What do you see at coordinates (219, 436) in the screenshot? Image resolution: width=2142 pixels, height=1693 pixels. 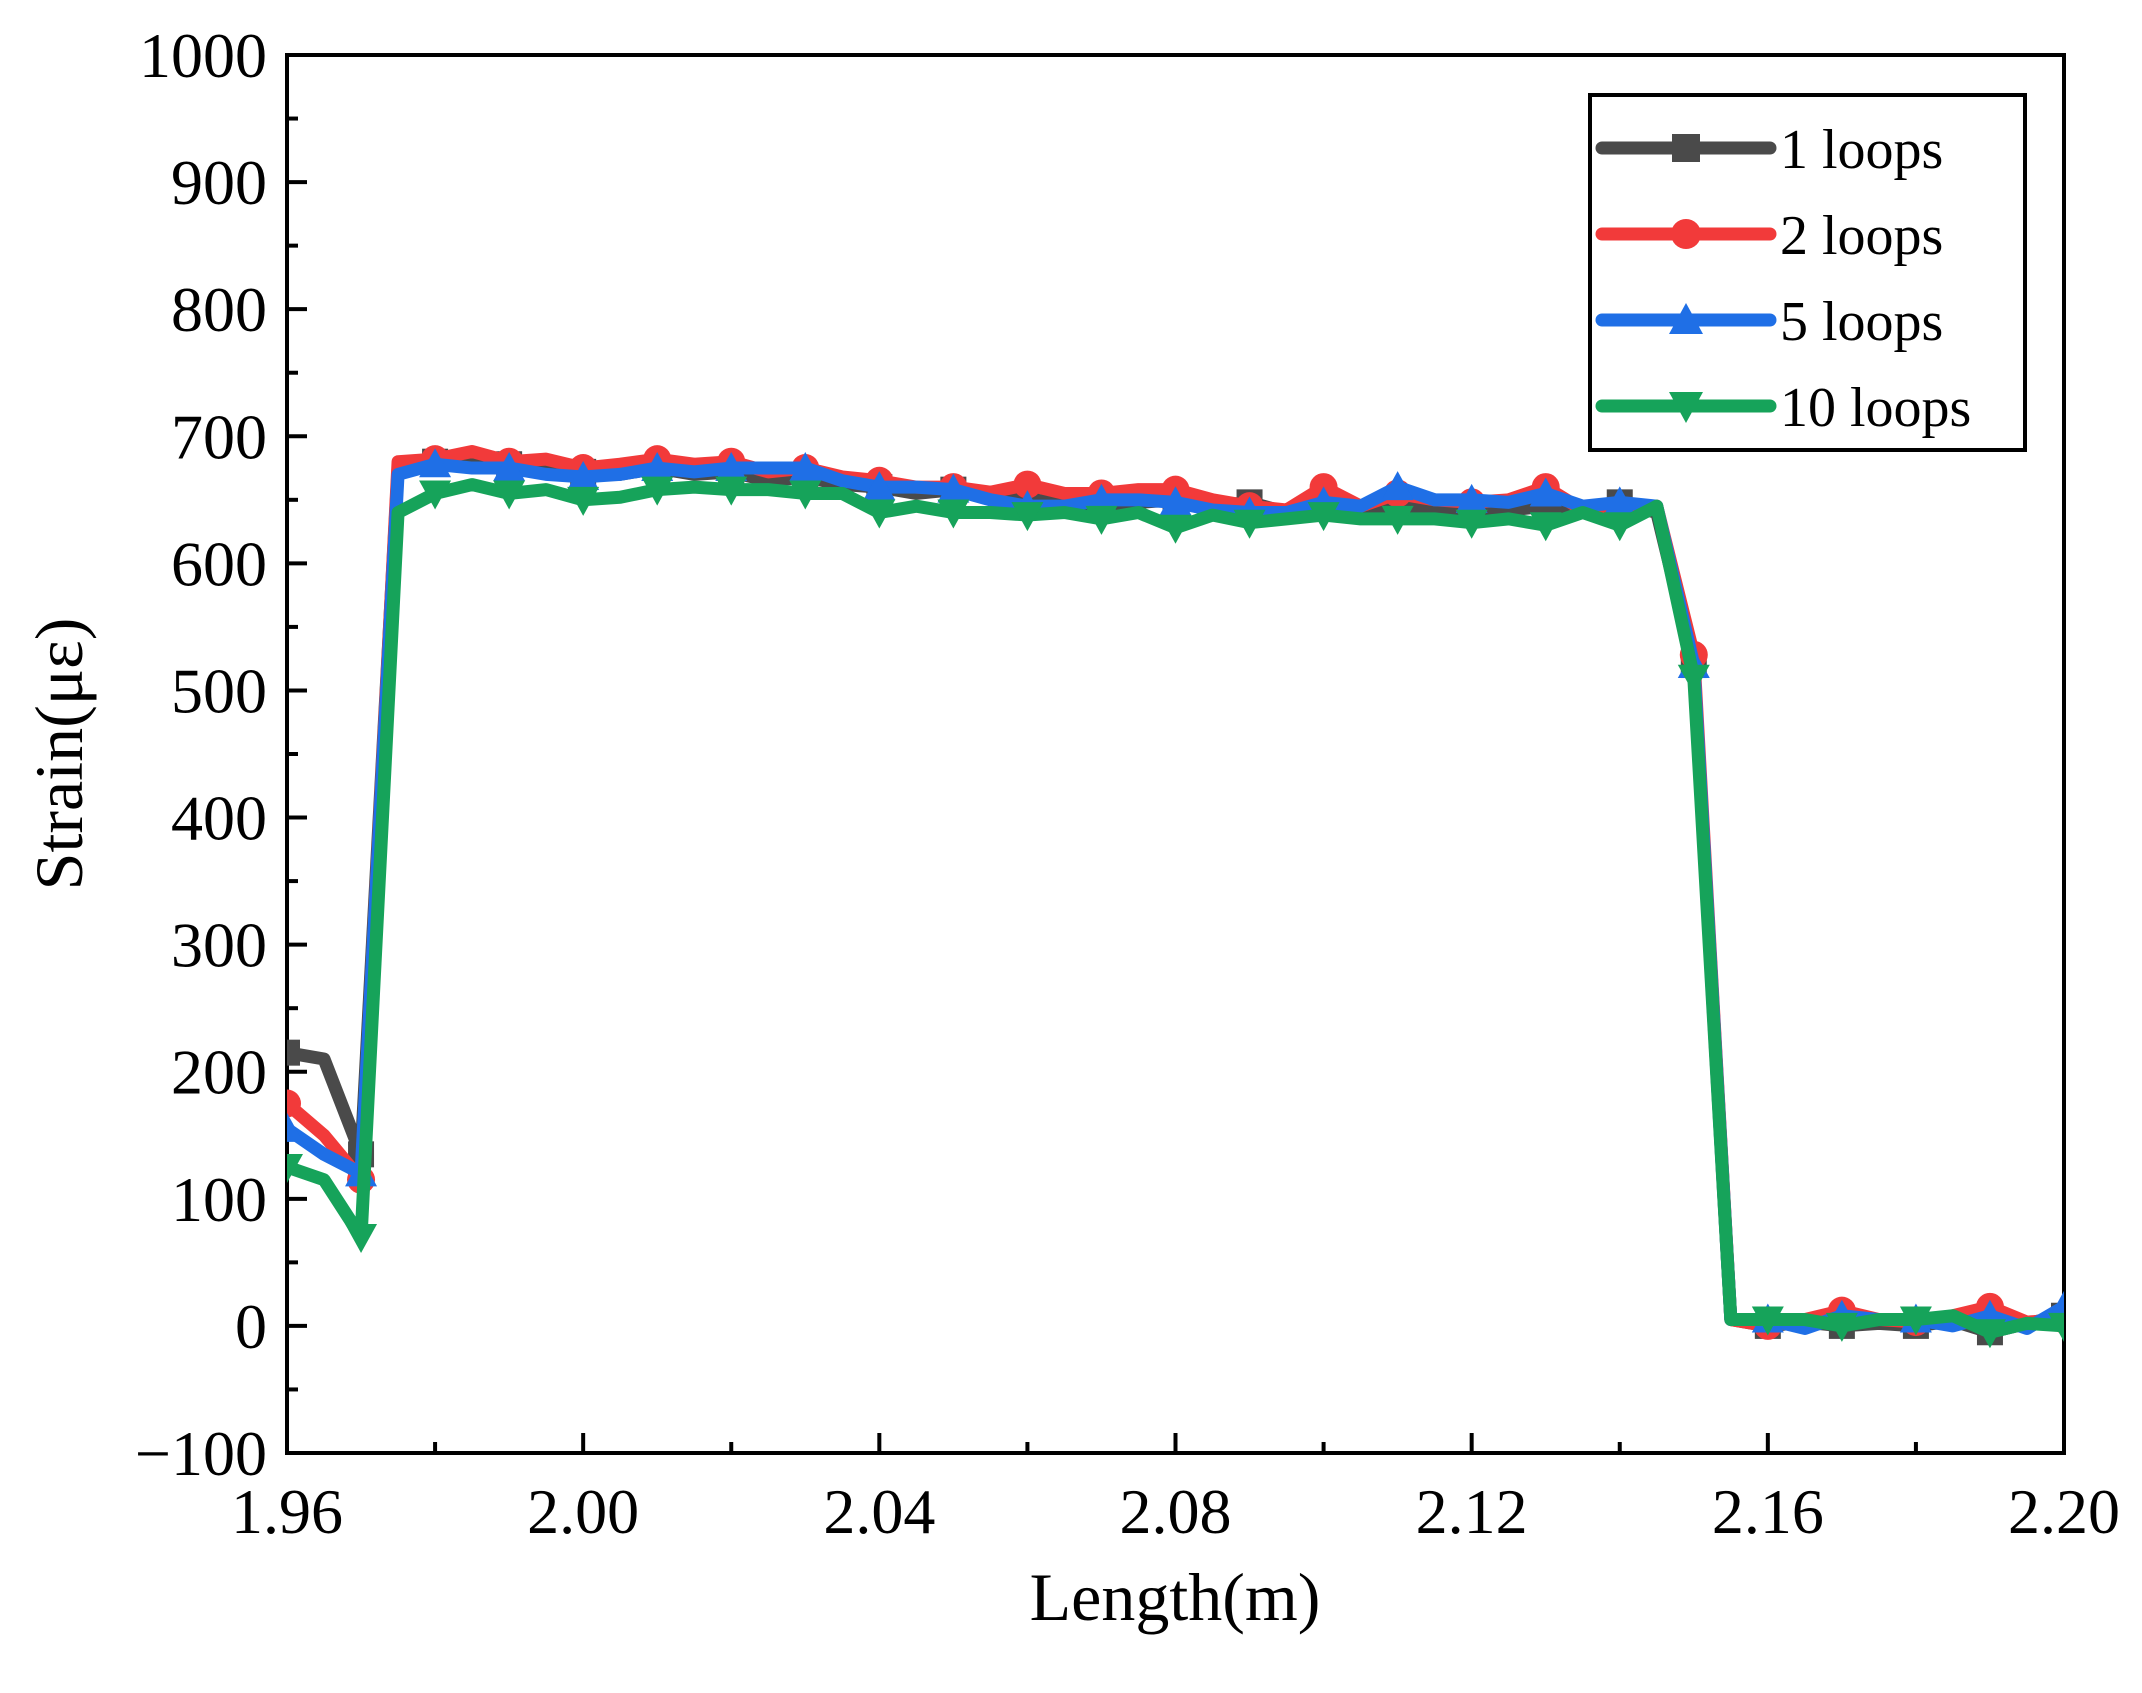 I see `y-tick-label: 700` at bounding box center [219, 436].